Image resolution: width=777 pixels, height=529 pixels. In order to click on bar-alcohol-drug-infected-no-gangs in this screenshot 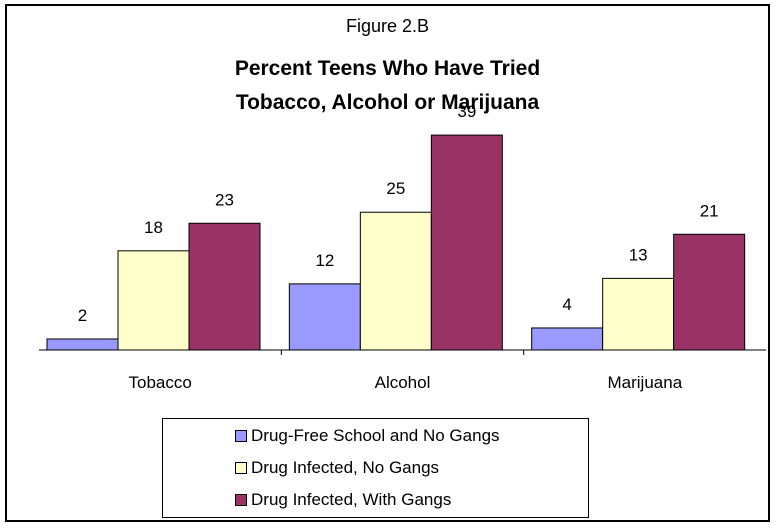, I will do `click(395, 281)`.